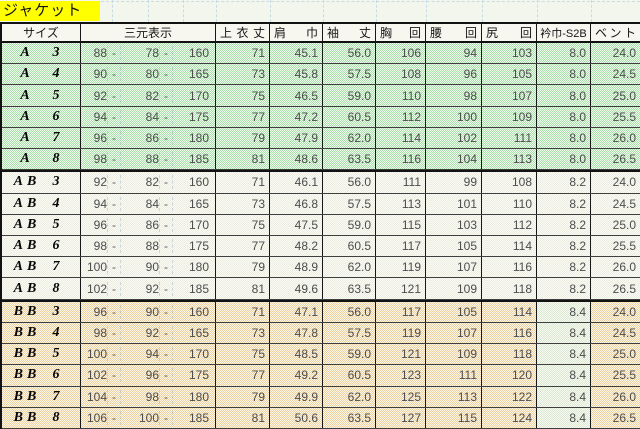  What do you see at coordinates (148, 396) in the screenshot?
I see `cell-three-measure: 104-98-180` at bounding box center [148, 396].